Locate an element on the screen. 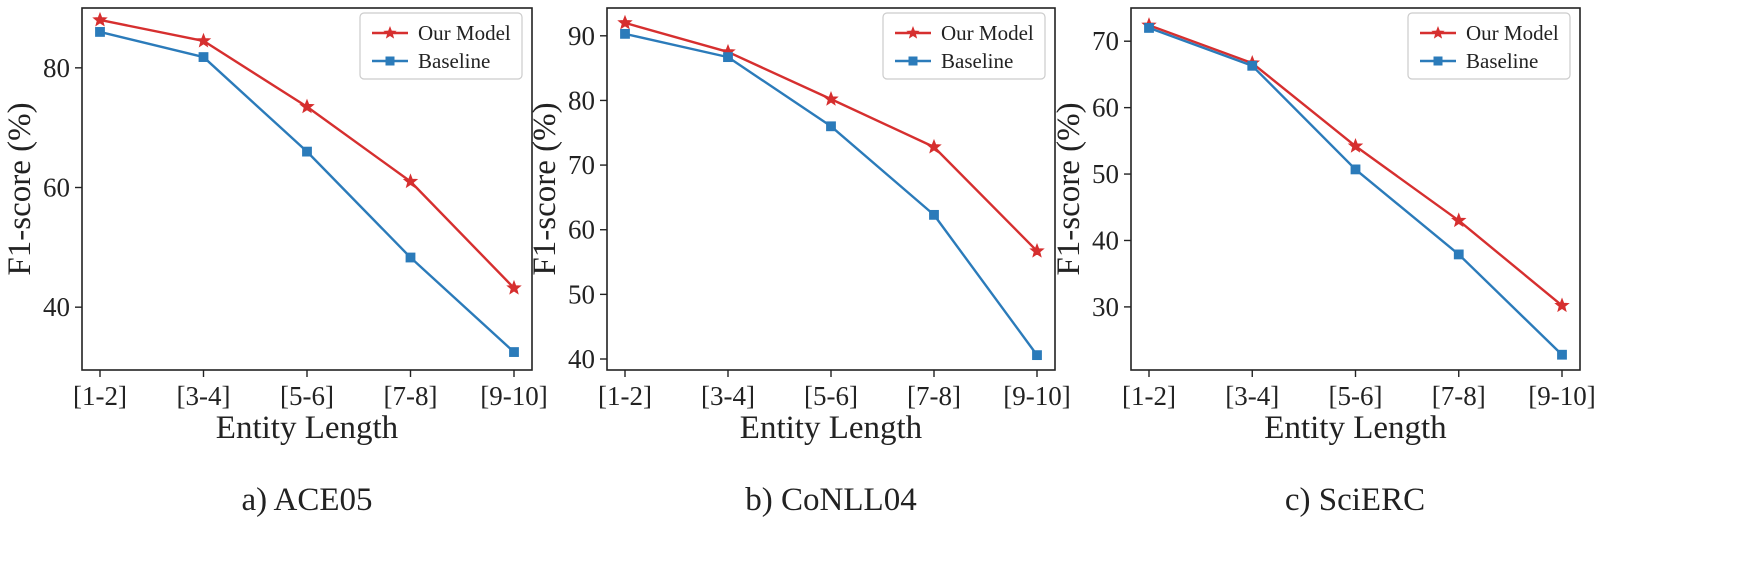 The height and width of the screenshot is (581, 1750). y-tick-label: 30 is located at coordinates (1105, 307).